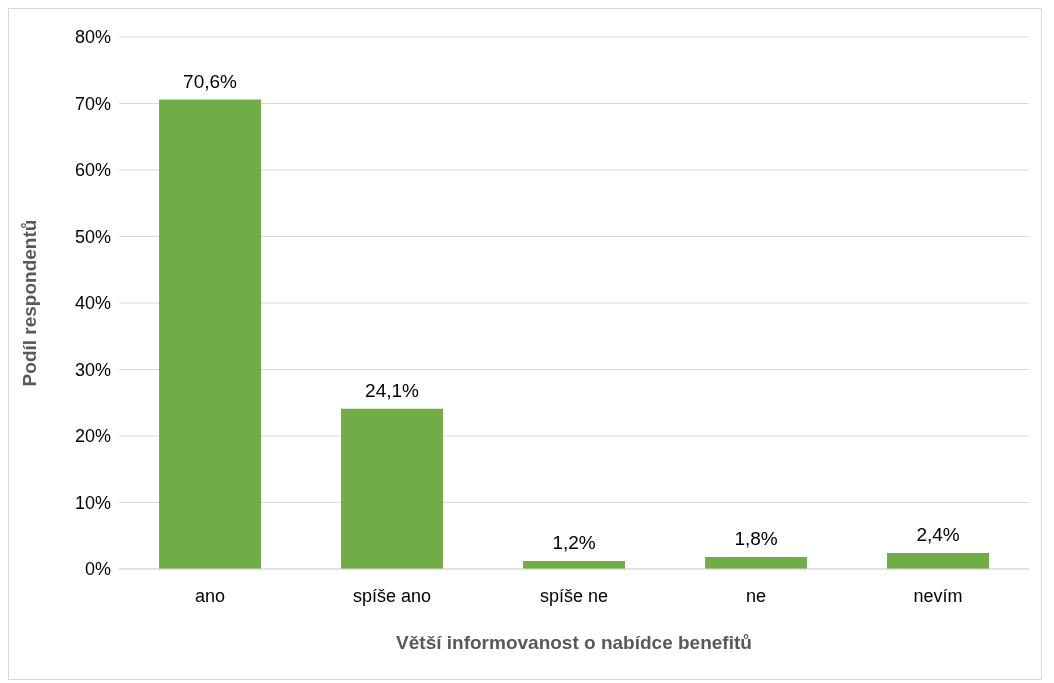  What do you see at coordinates (92, 502) in the screenshot?
I see `y-tick-label: 10%` at bounding box center [92, 502].